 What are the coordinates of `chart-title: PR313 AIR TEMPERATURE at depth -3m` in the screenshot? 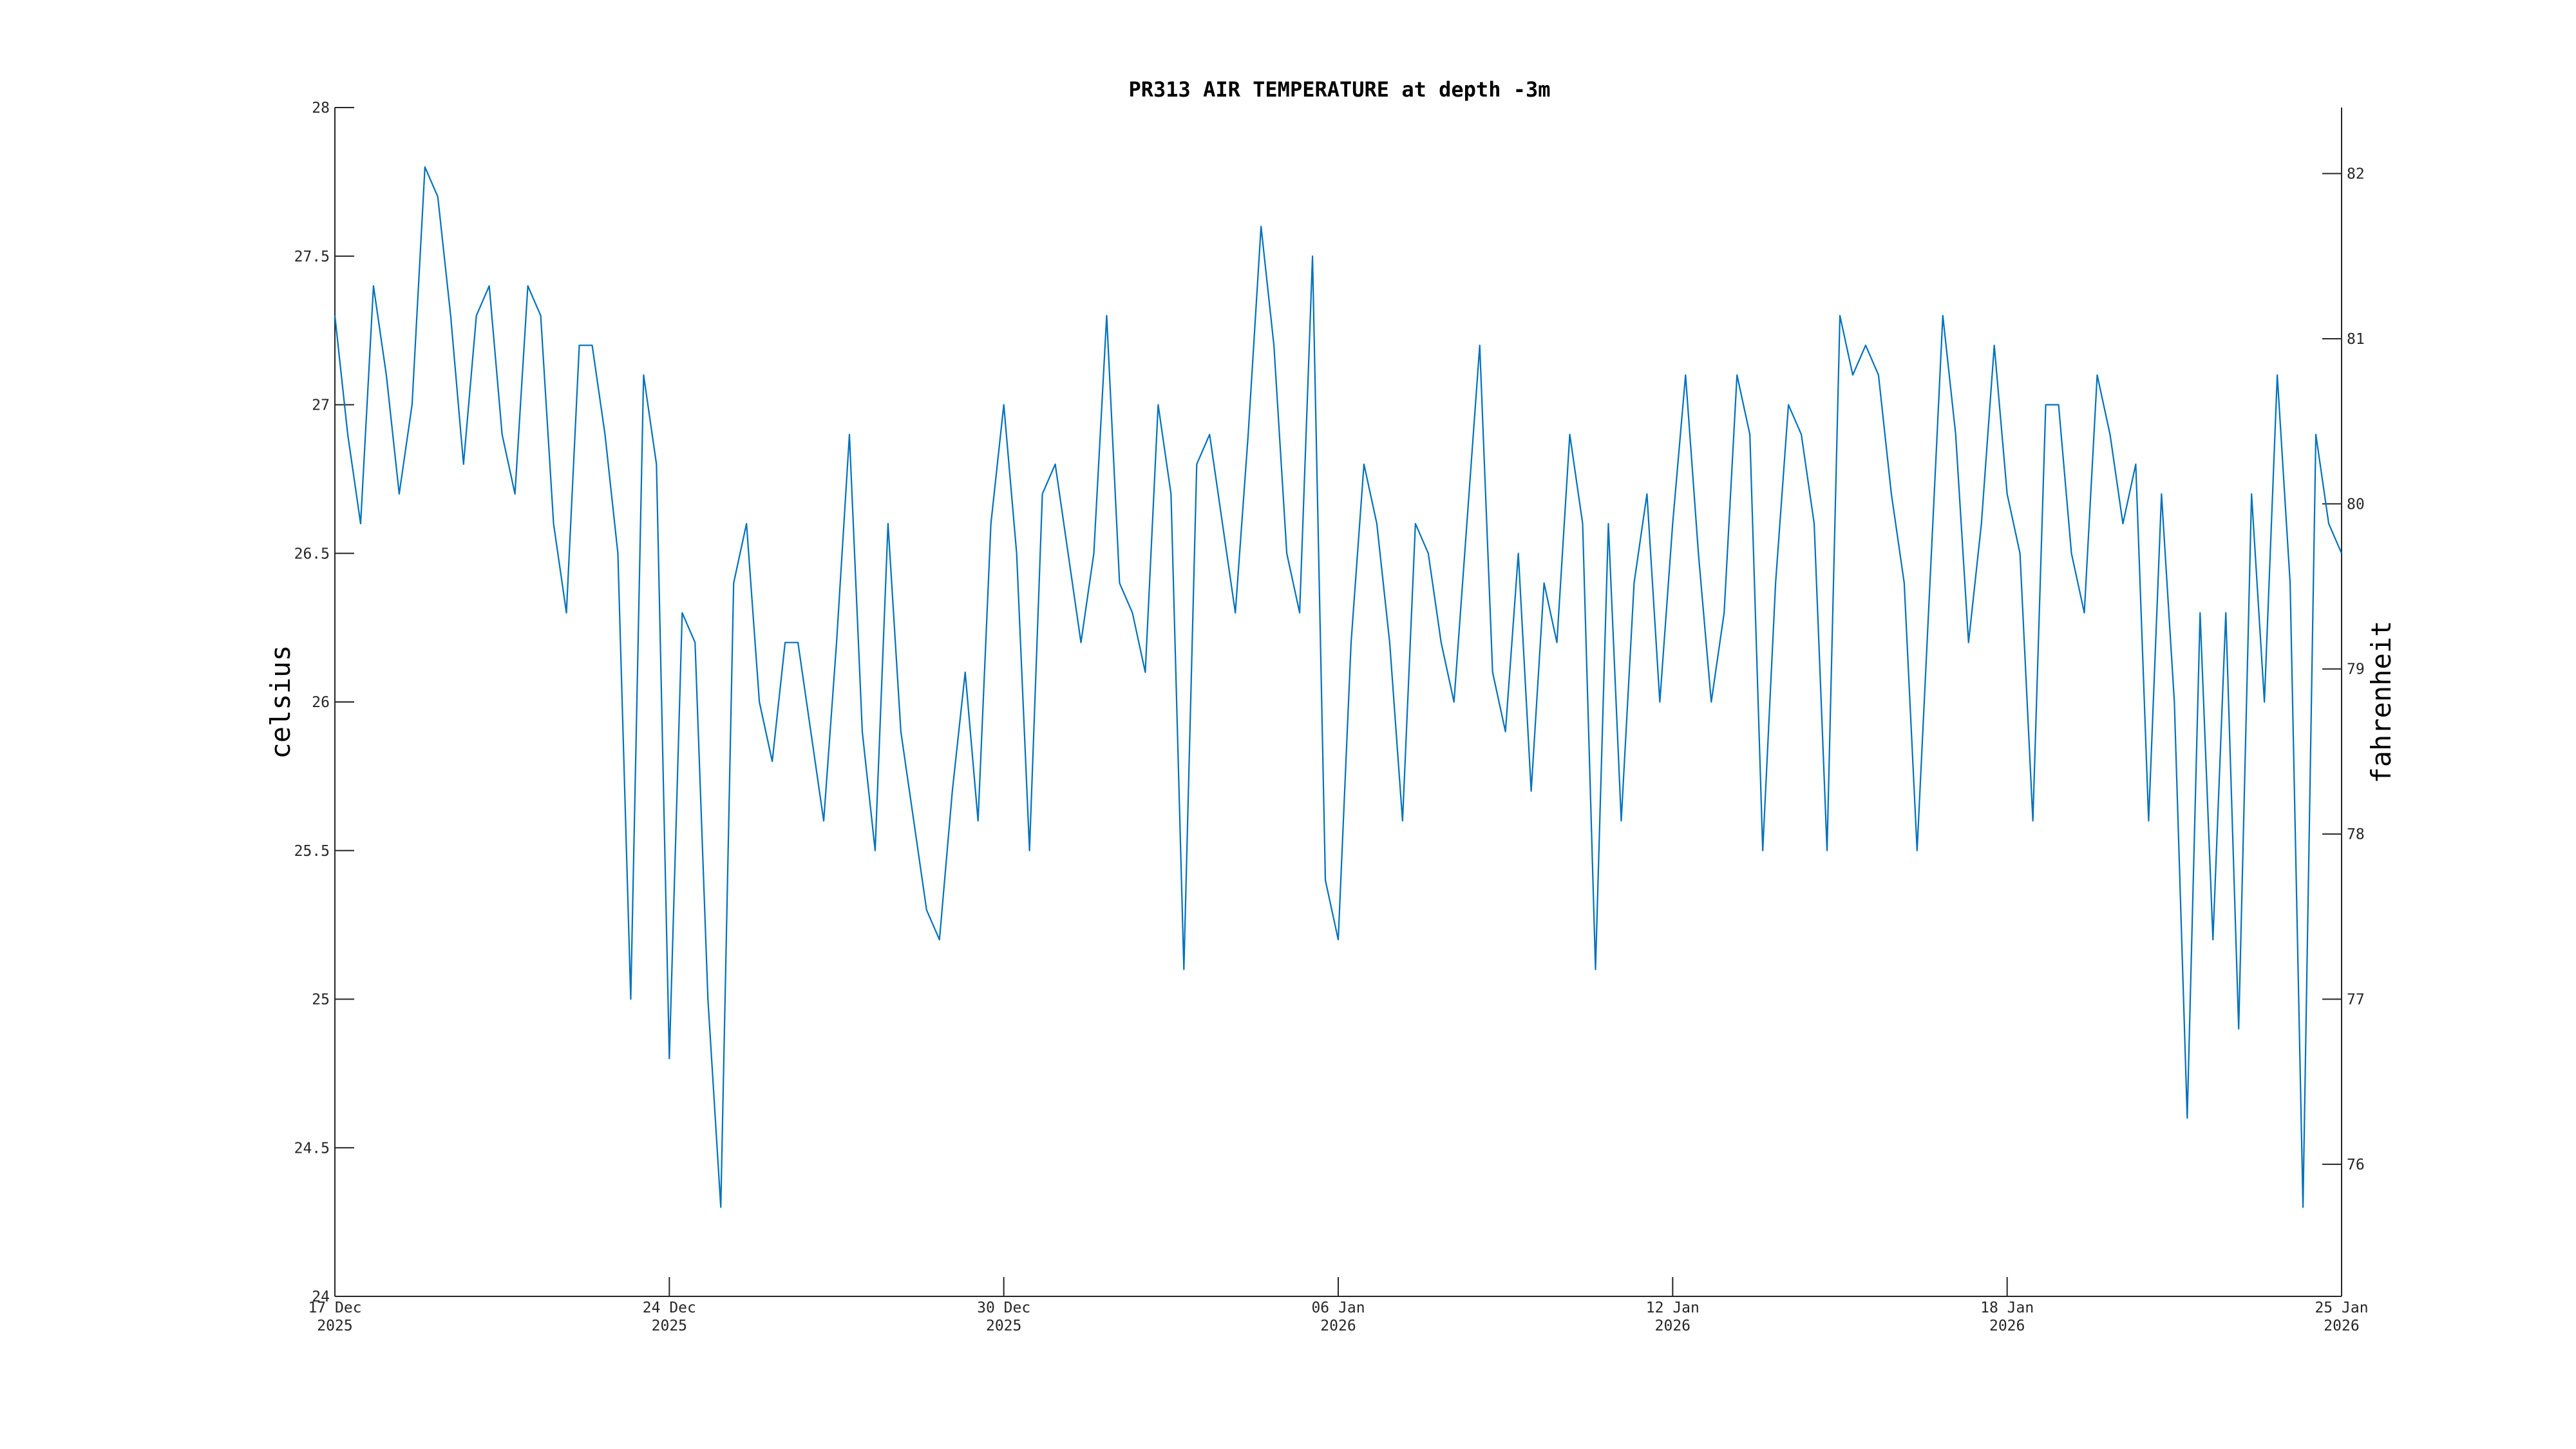 It's located at (1339, 89).